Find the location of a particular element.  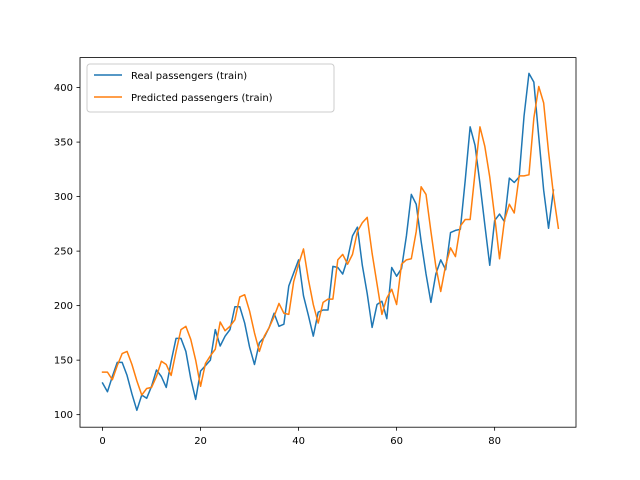

y-tick-label: 150 is located at coordinates (63, 361).